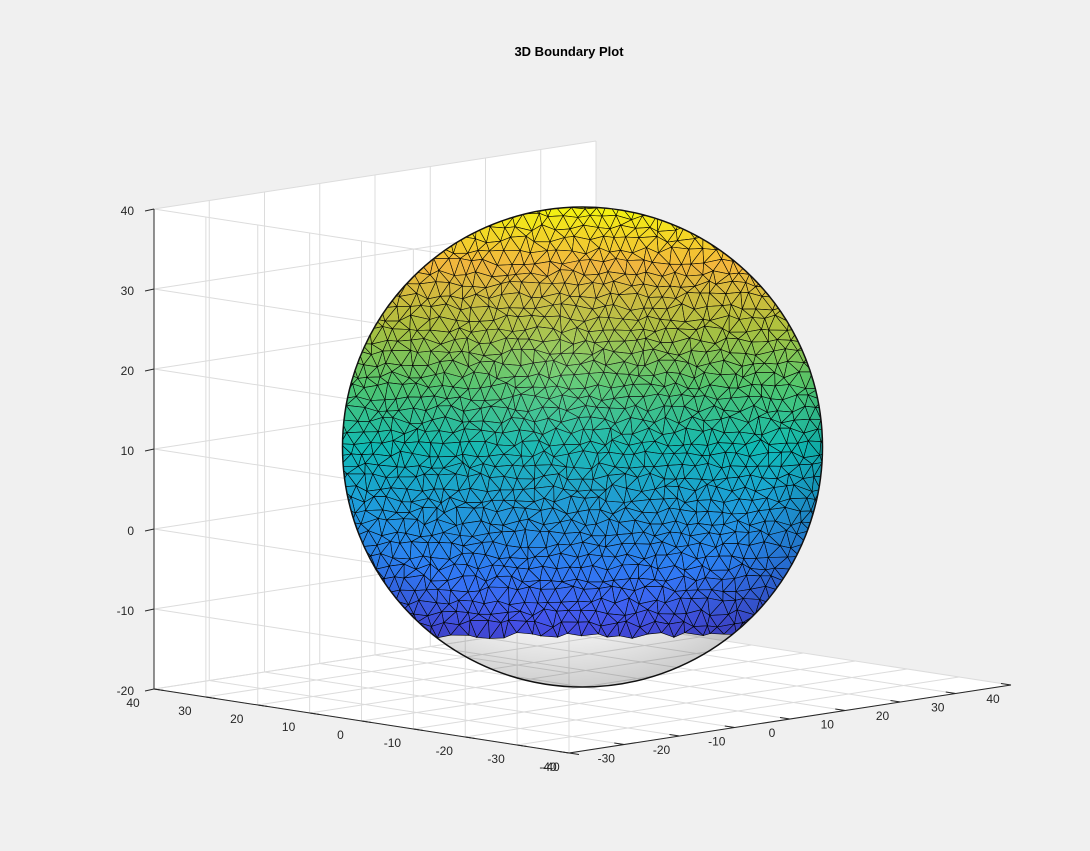 The width and height of the screenshot is (1090, 851). I want to click on x-tick-label: -30, so click(607, 759).